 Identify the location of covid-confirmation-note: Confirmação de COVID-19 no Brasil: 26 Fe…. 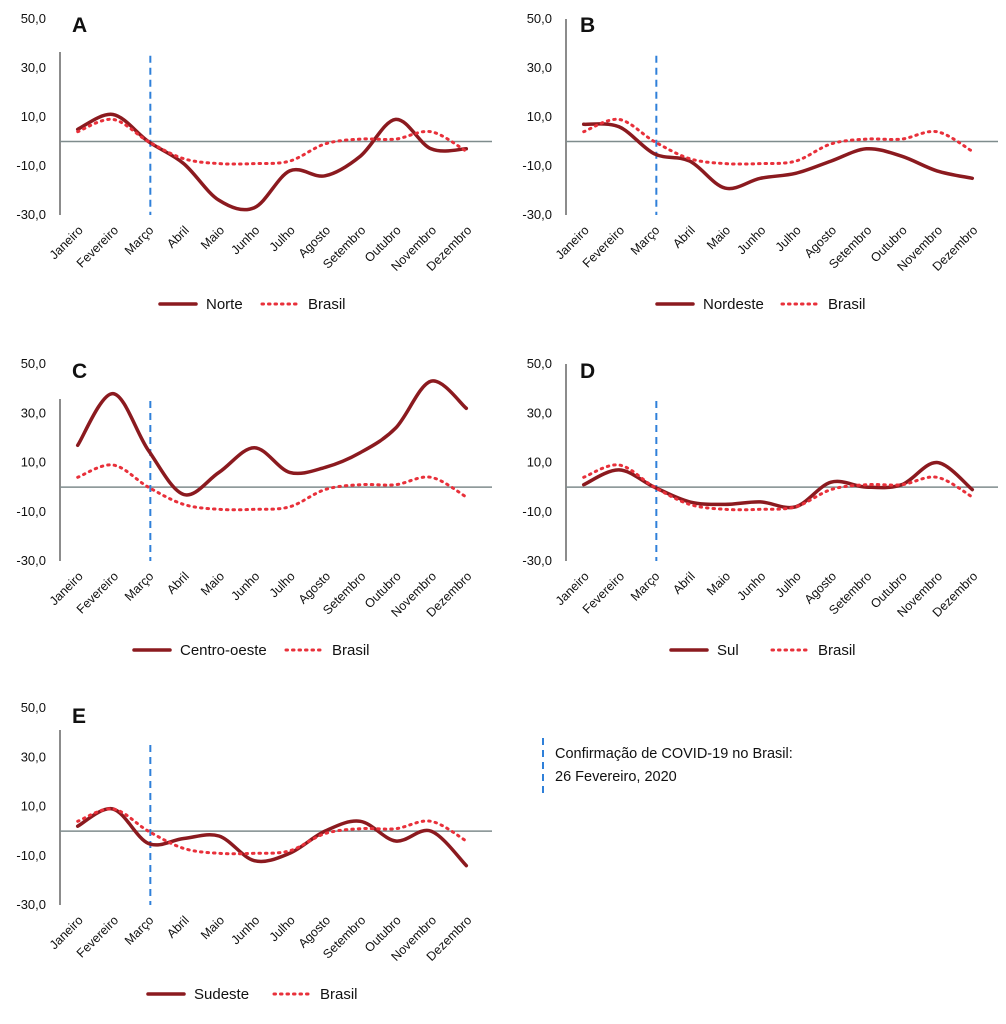
(667, 767).